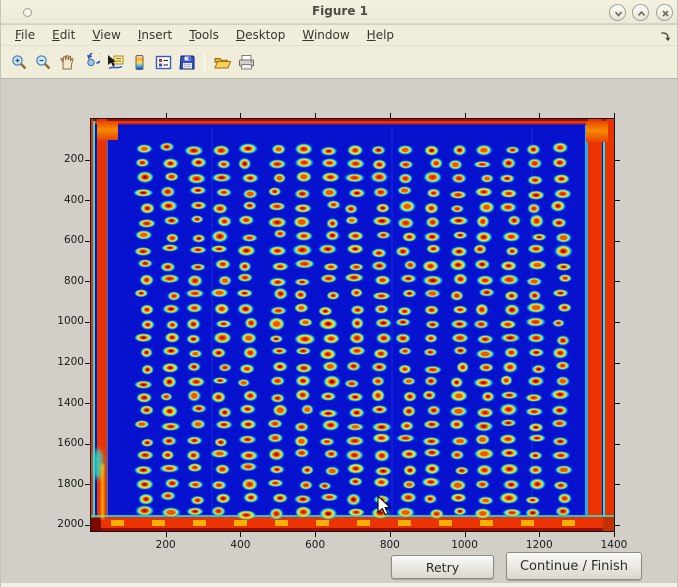 The width and height of the screenshot is (678, 587). What do you see at coordinates (617, 201) in the screenshot?
I see `y-tick-right` at bounding box center [617, 201].